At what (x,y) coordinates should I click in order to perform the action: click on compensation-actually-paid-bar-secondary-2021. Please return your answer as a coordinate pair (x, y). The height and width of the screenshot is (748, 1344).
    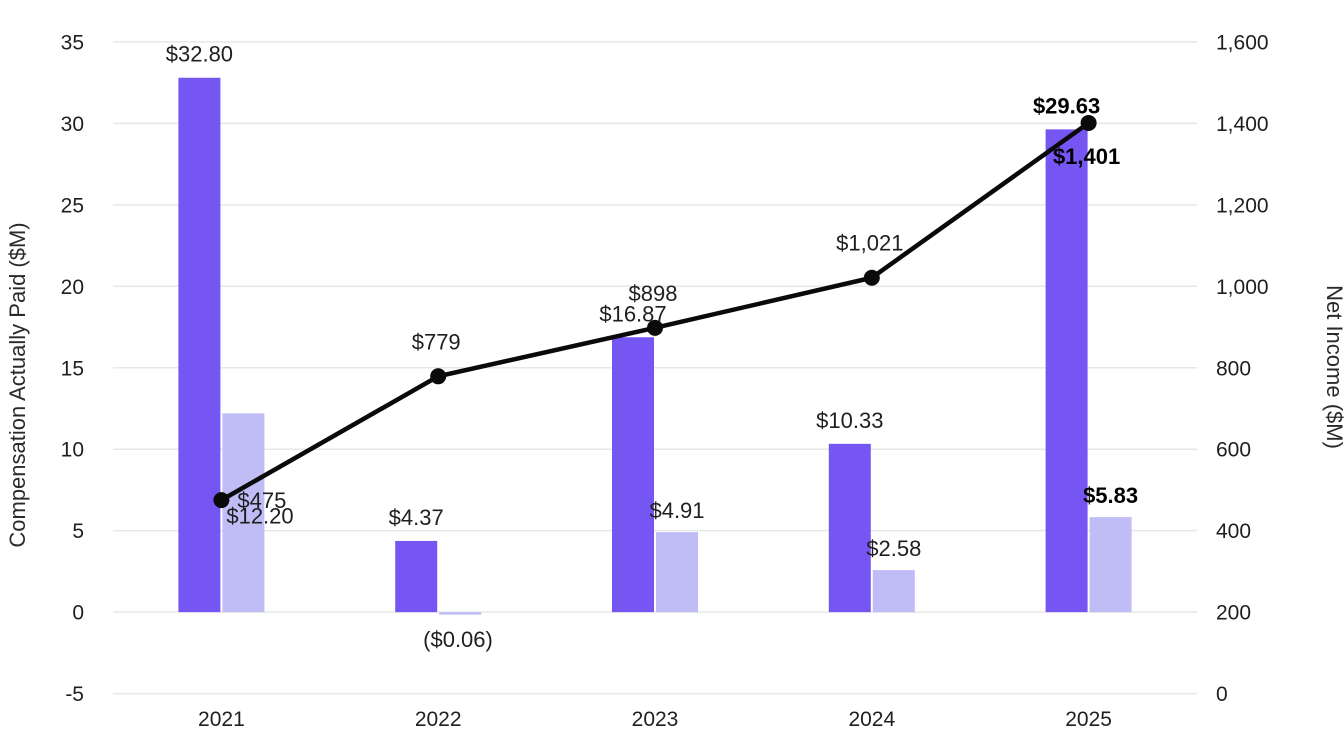
    Looking at the image, I should click on (243, 513).